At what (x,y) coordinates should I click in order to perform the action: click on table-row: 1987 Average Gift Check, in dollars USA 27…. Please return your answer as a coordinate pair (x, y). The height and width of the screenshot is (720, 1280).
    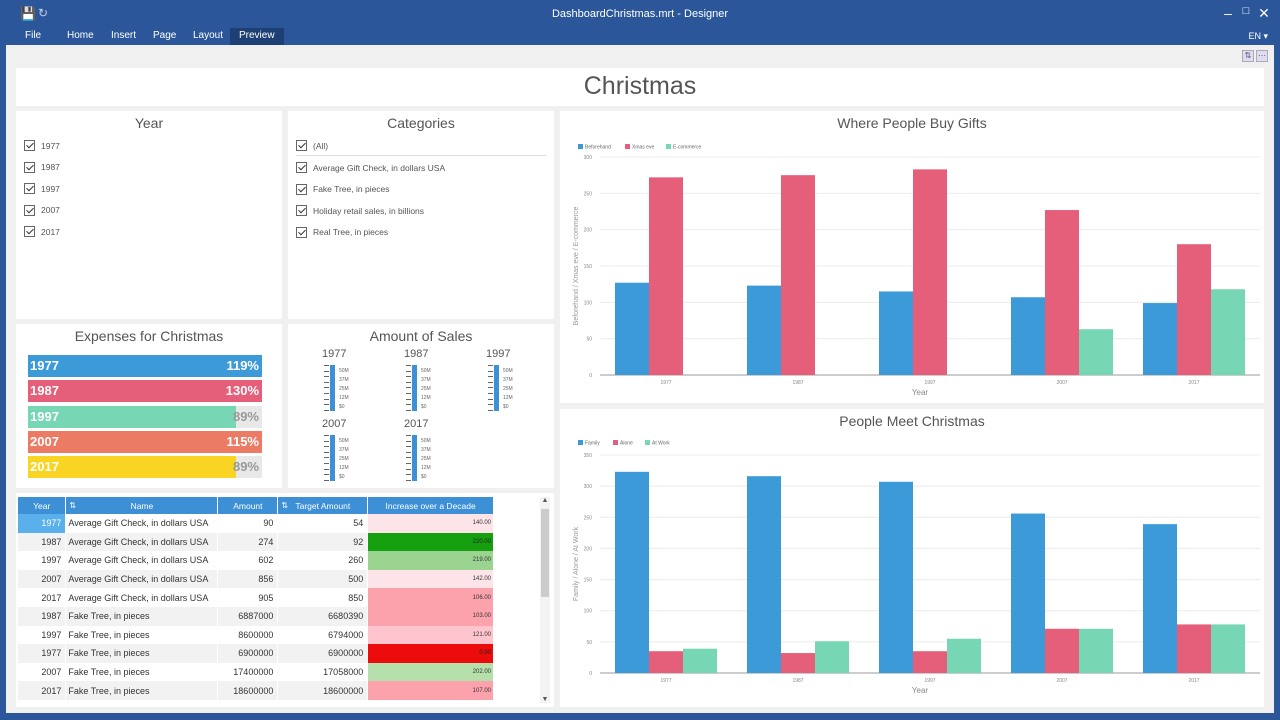
    Looking at the image, I should click on (256, 542).